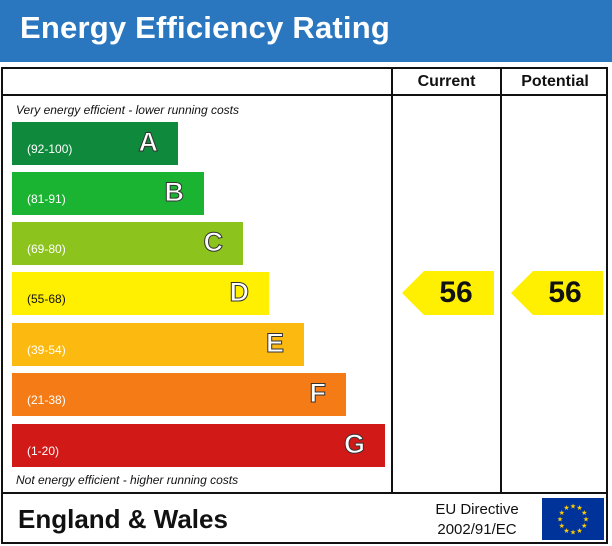  I want to click on band-range: (39-54), so click(46, 350).